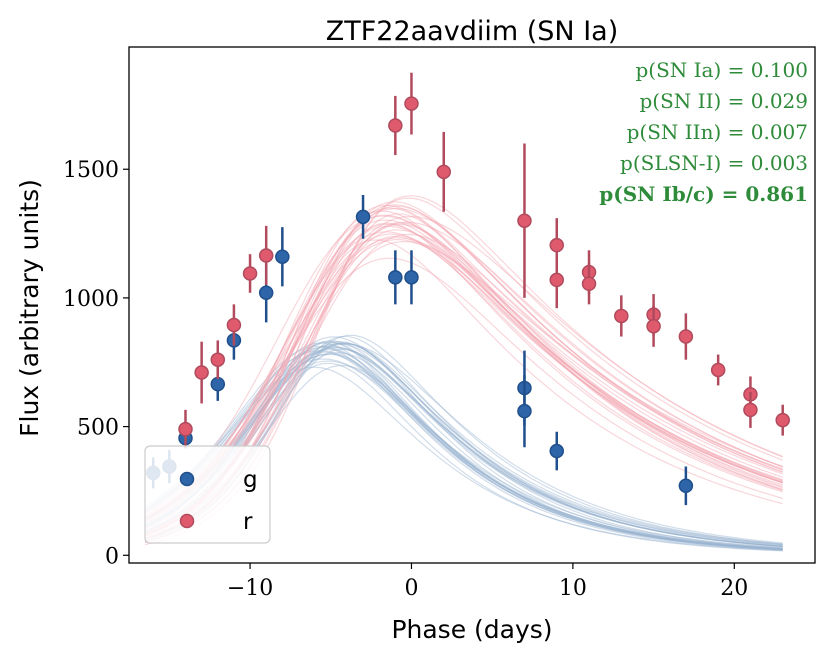 This screenshot has width=830, height=659. Describe the element at coordinates (91, 170) in the screenshot. I see `y-tick-label: 1500` at that location.